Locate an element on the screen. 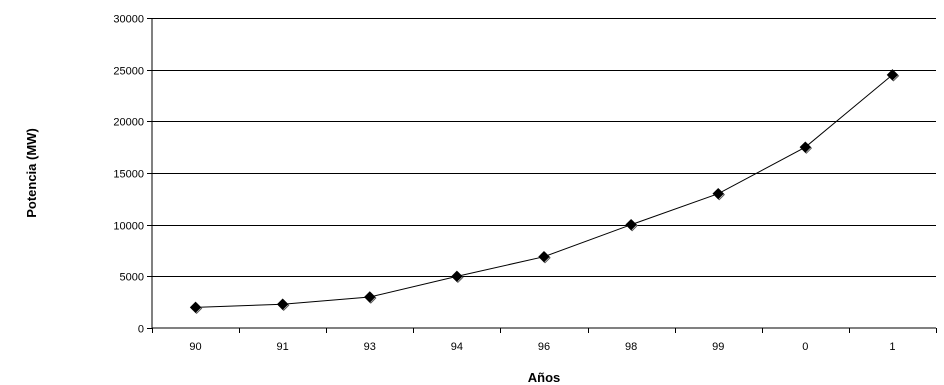  y-tick-label: 5000 is located at coordinates (132, 278).